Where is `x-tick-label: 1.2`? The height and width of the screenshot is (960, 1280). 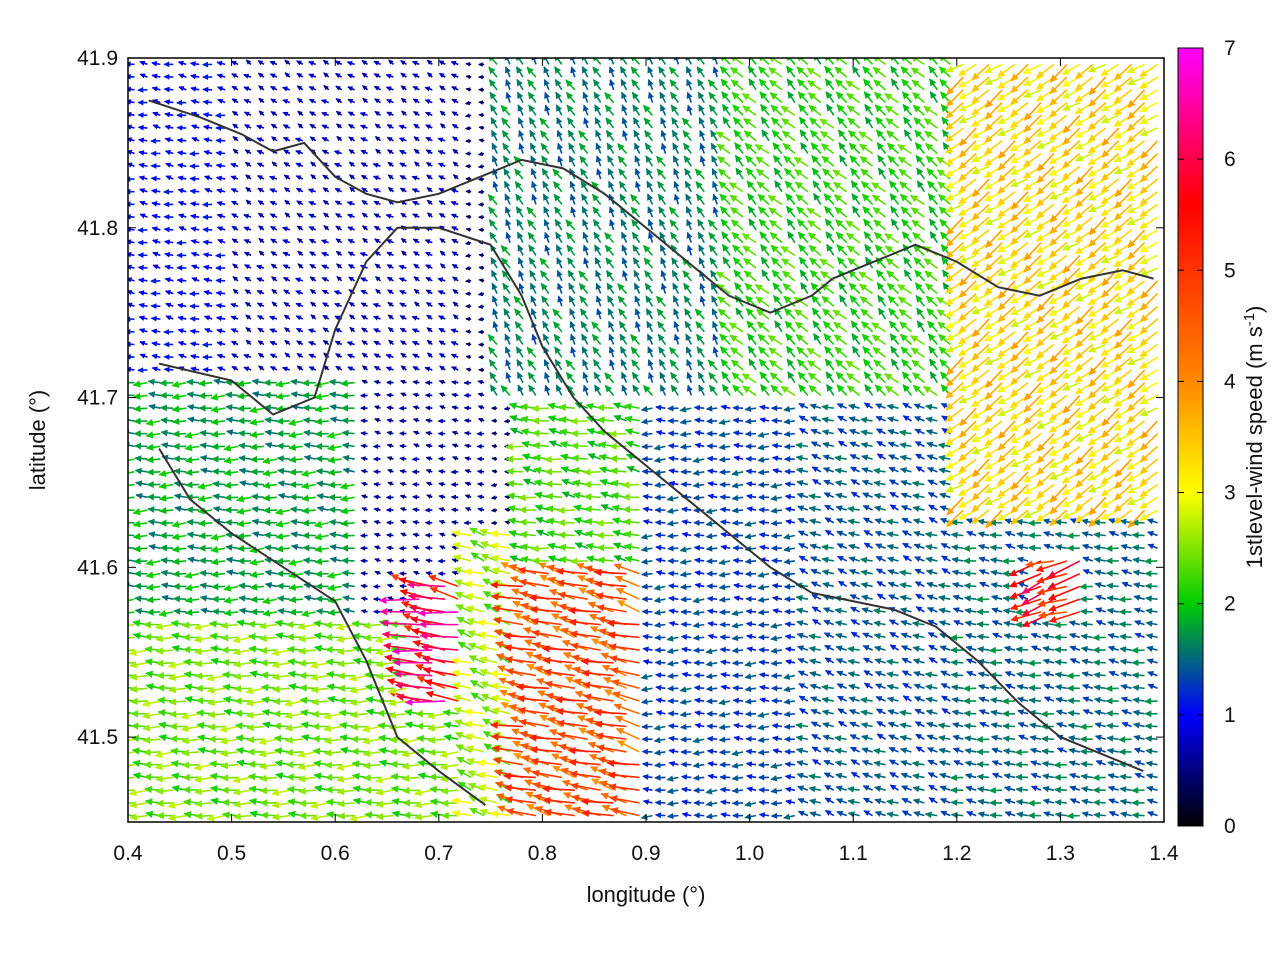 x-tick-label: 1.2 is located at coordinates (956, 853).